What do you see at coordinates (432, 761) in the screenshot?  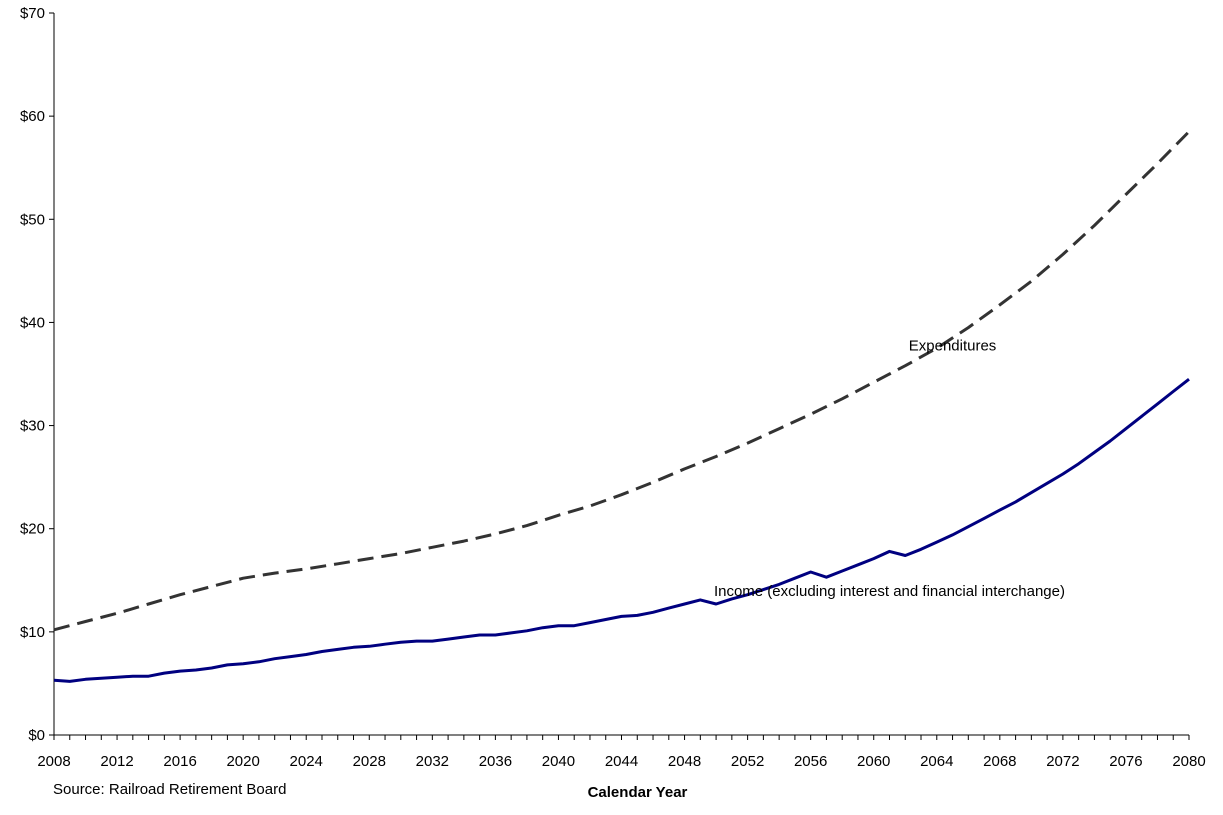 I see `x-tick-label: 2032` at bounding box center [432, 761].